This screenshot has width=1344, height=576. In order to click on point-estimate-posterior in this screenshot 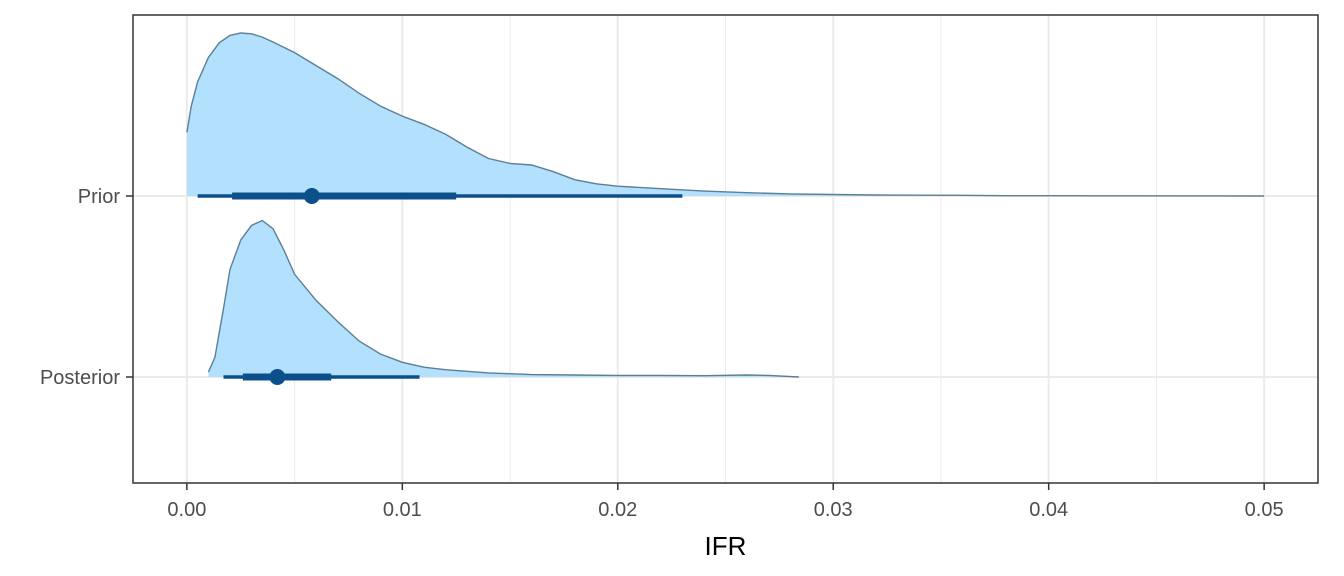, I will do `click(277, 377)`.